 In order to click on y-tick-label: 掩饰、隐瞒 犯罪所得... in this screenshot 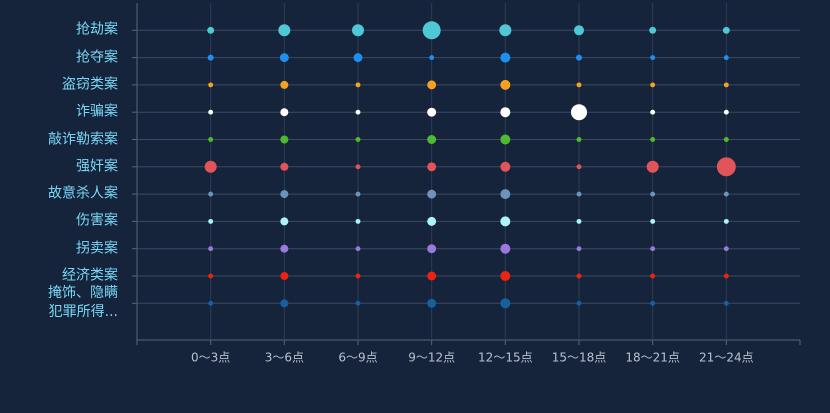, I will do `click(83, 303)`.